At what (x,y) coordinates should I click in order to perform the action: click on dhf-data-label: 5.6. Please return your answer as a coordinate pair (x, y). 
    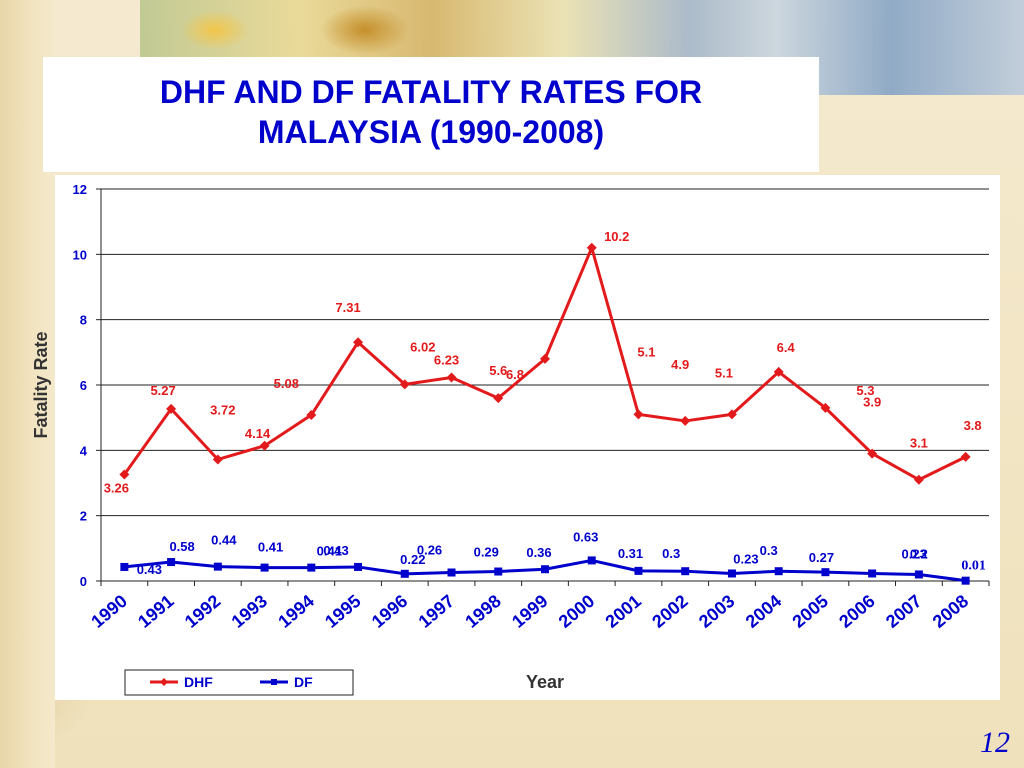
    Looking at the image, I should click on (498, 370).